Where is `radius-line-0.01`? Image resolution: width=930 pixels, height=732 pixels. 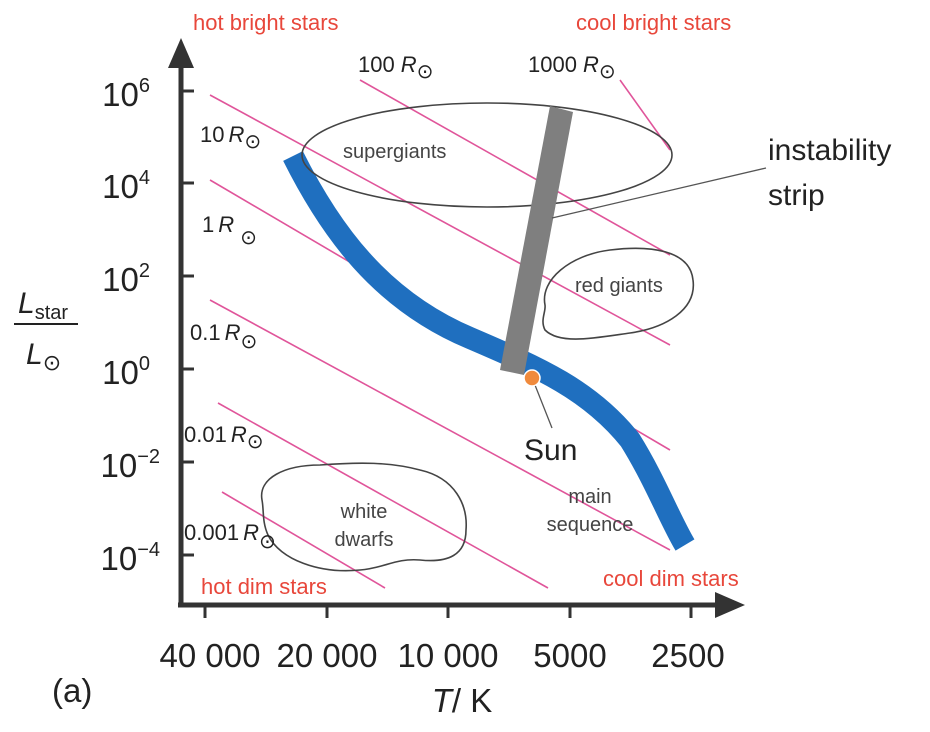 radius-line-0.01 is located at coordinates (383, 495).